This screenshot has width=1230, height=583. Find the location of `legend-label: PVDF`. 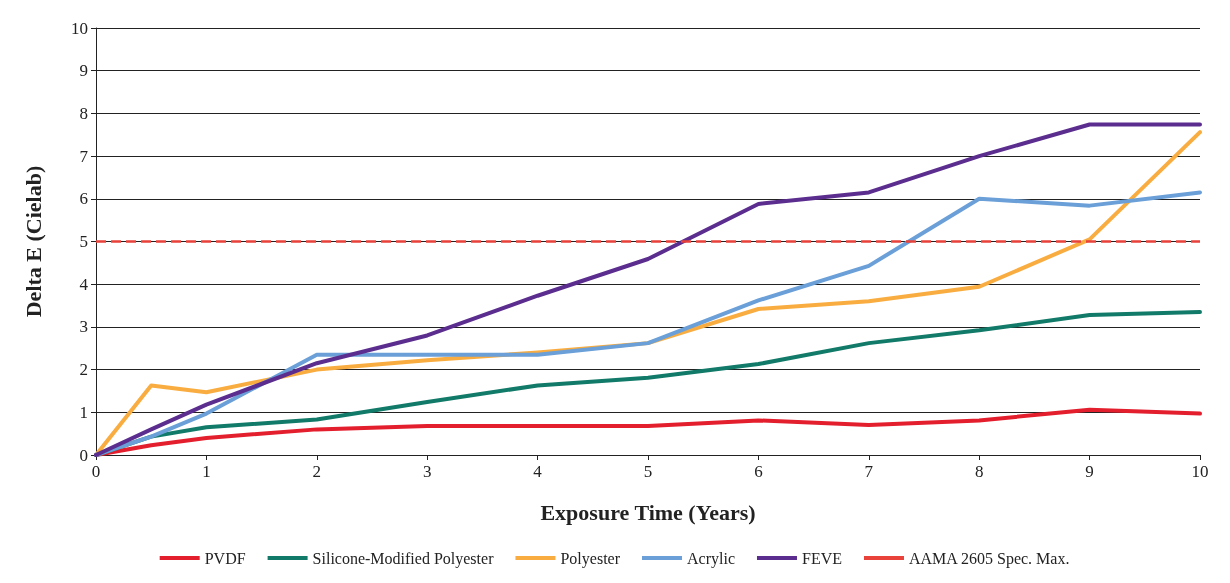

legend-label: PVDF is located at coordinates (225, 558).